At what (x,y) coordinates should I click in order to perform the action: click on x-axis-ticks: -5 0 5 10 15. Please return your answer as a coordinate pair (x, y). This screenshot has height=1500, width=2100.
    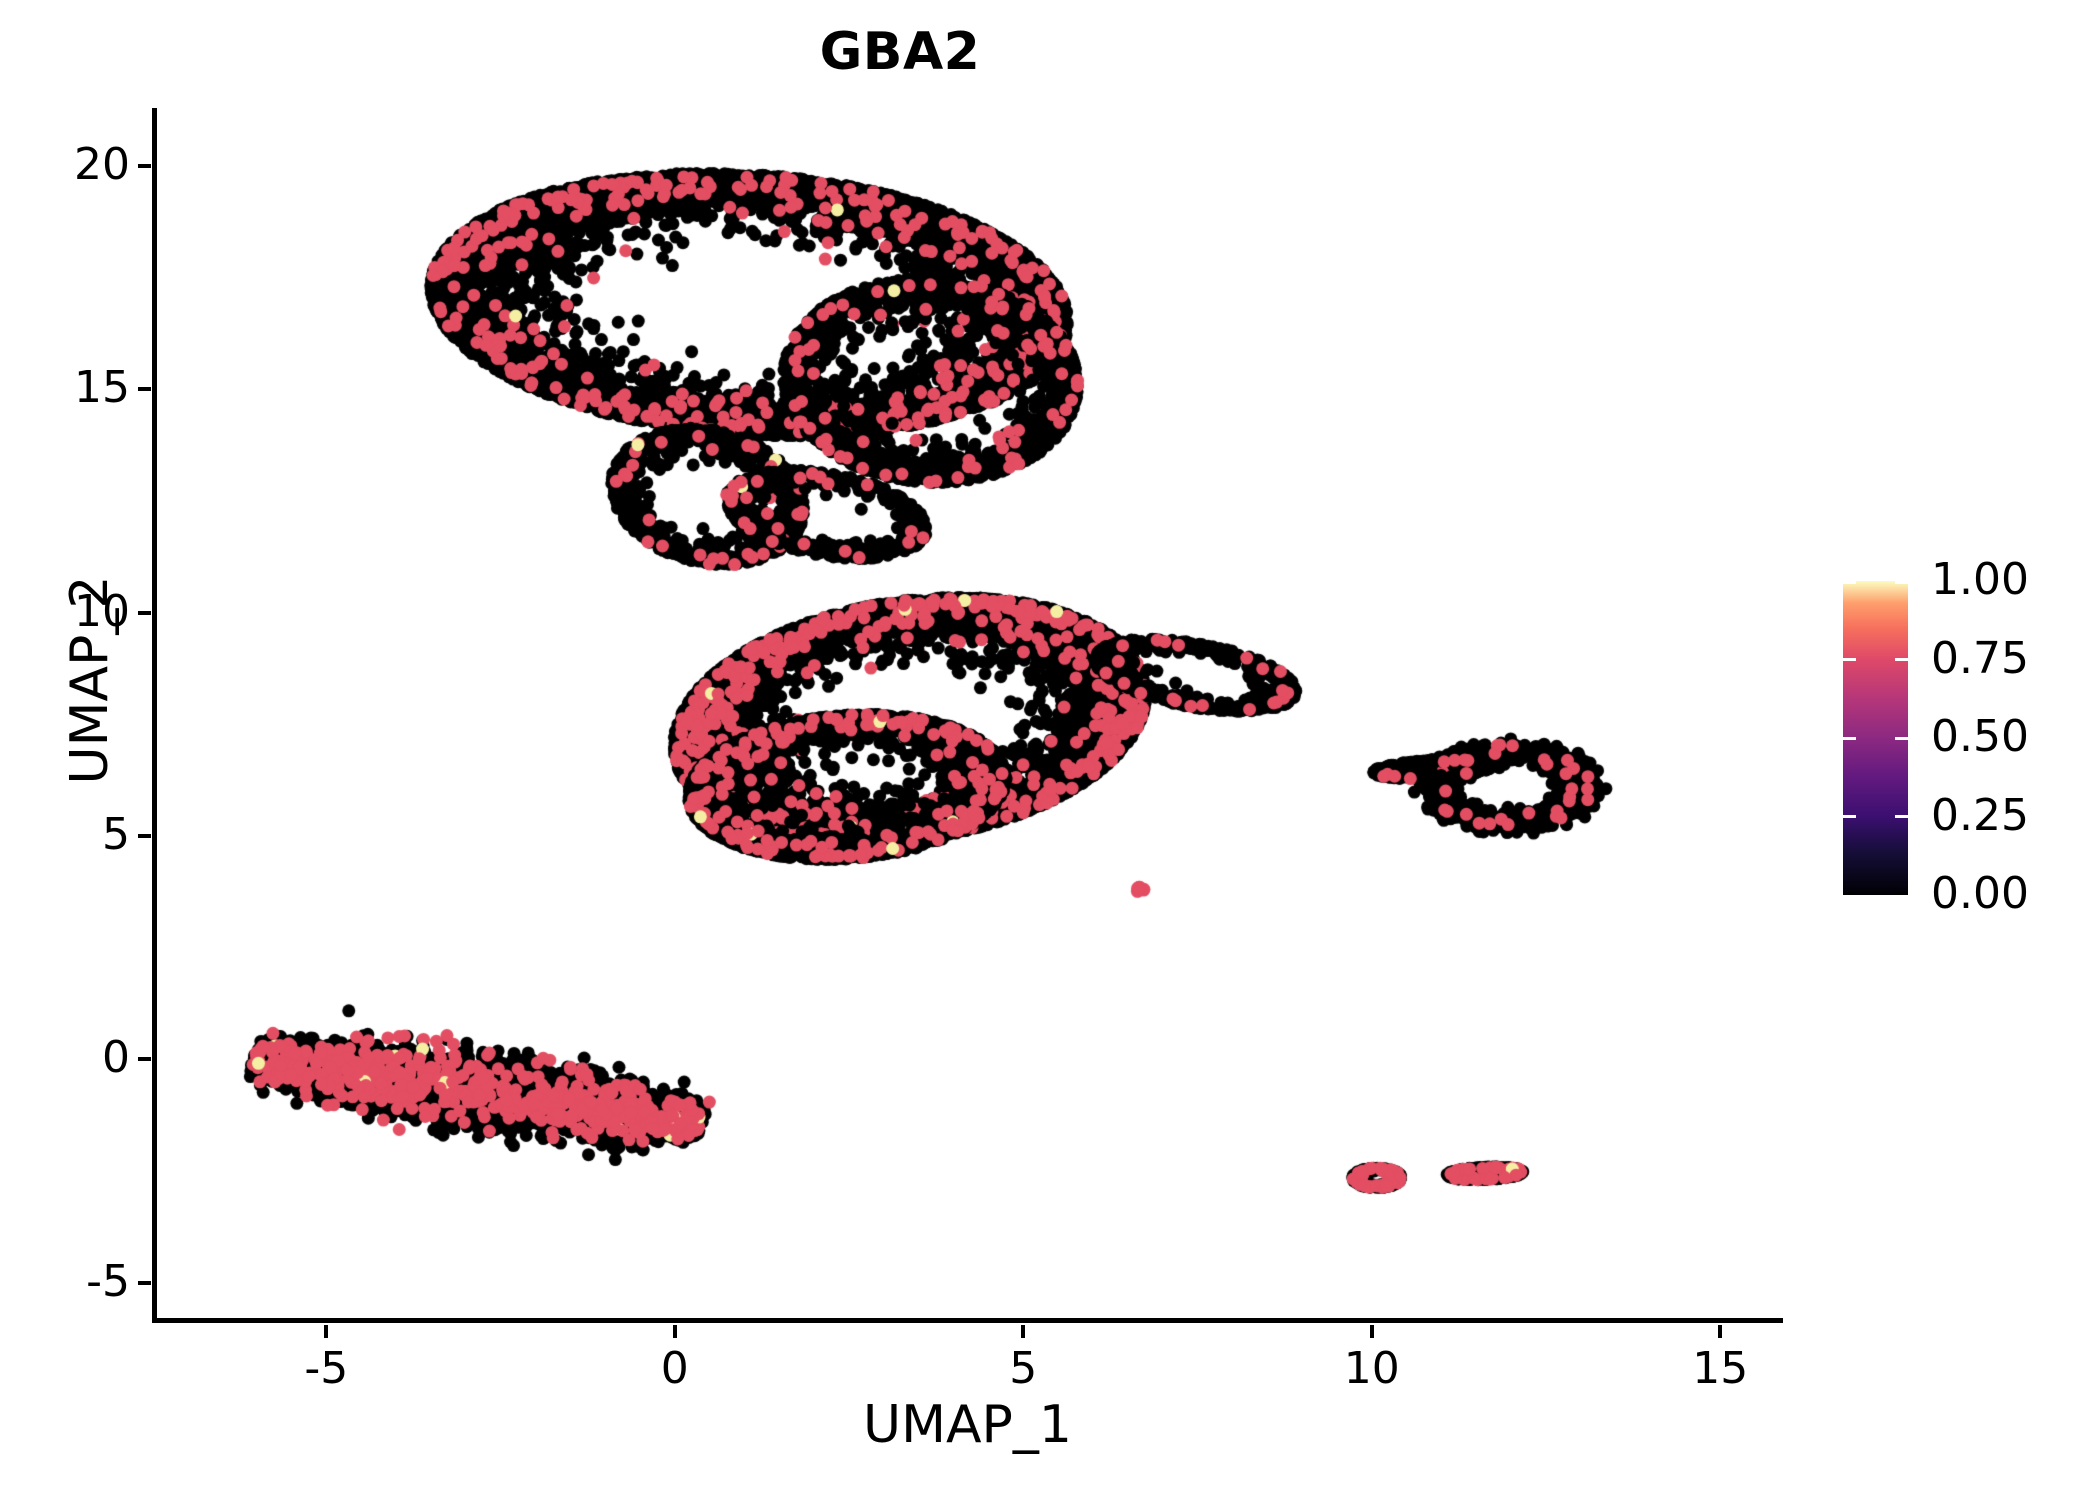
    Looking at the image, I should click on (967, 1370).